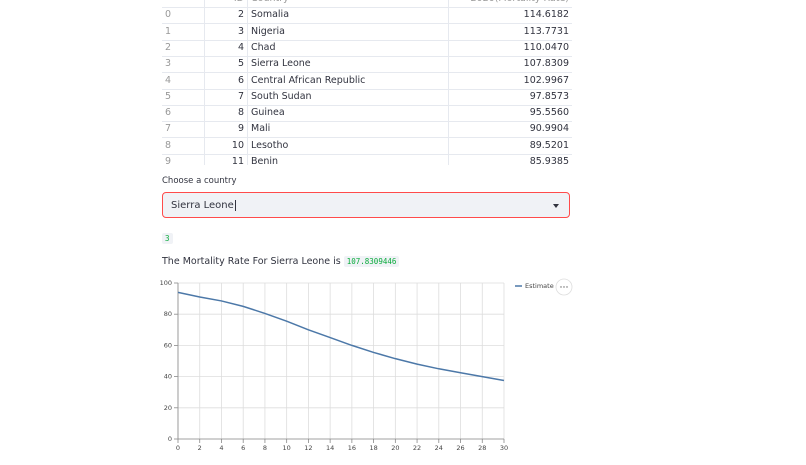 The height and width of the screenshot is (465, 806). I want to click on y-tick-label: 20, so click(168, 408).